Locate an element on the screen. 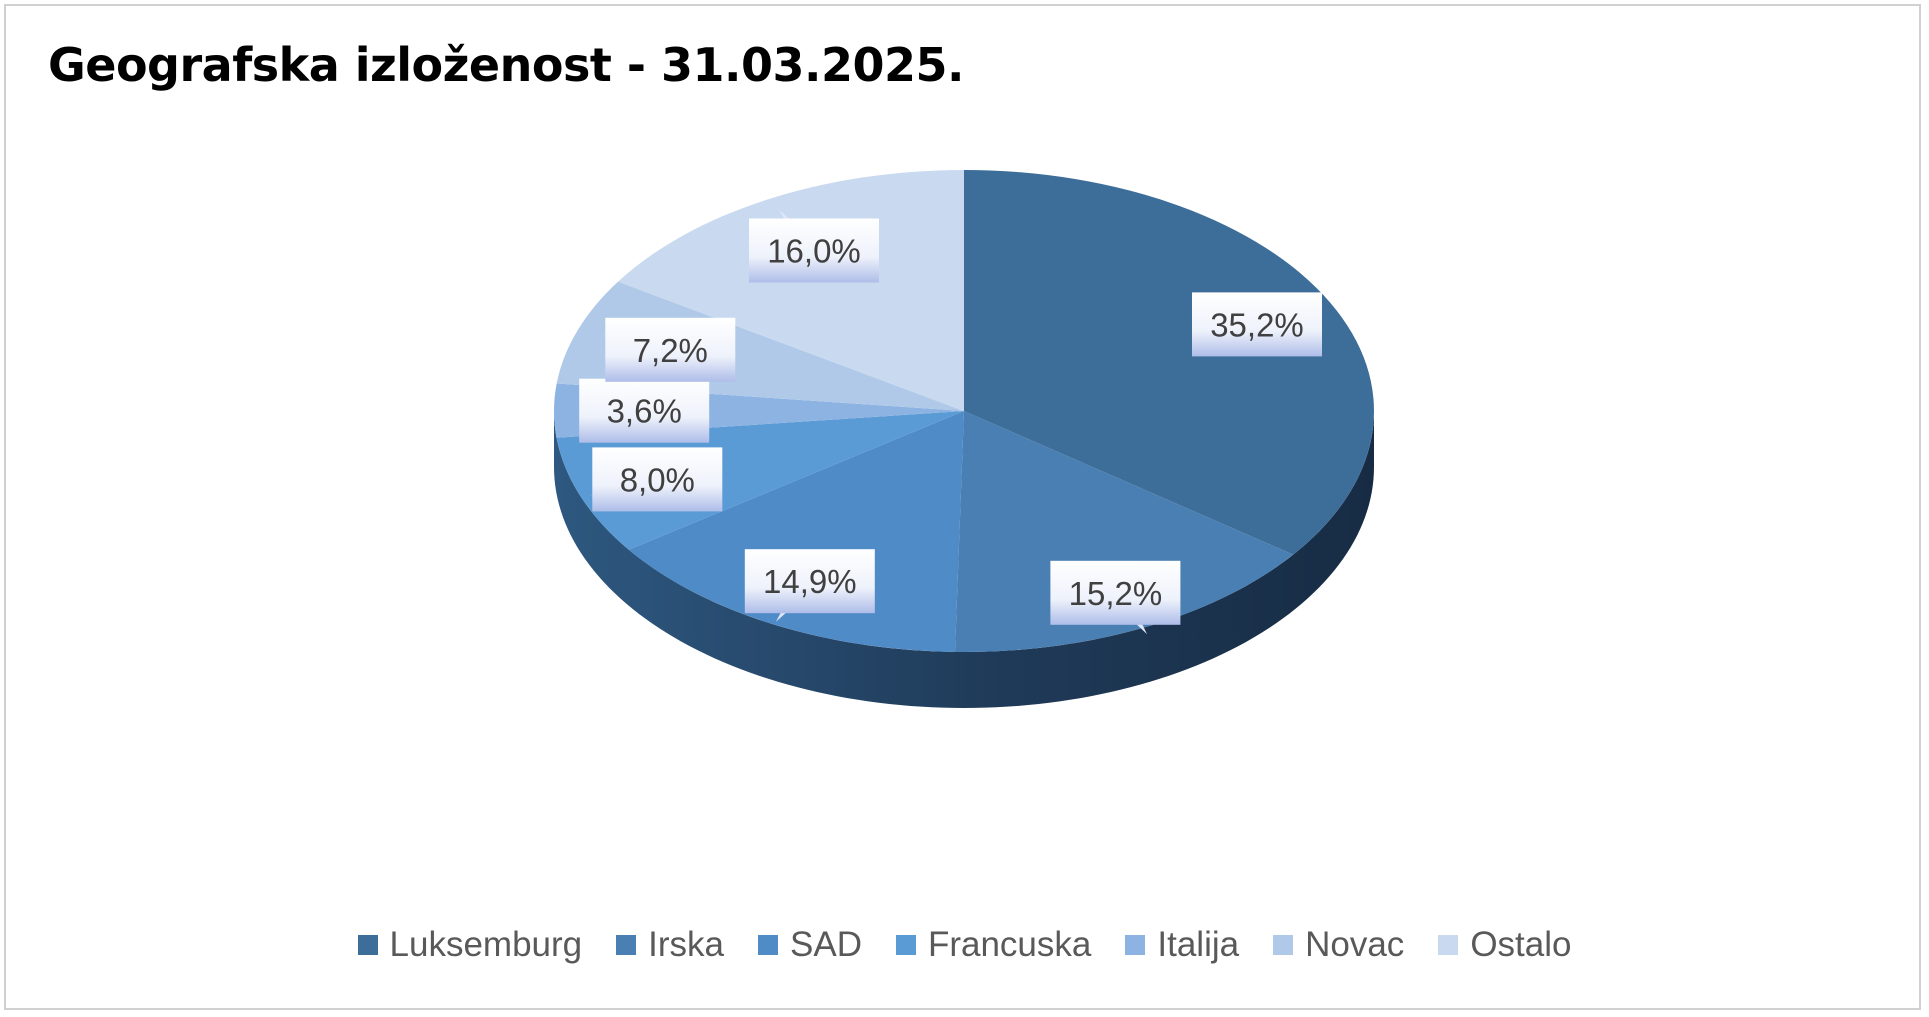  data-label-text: 14,9% is located at coordinates (810, 581).